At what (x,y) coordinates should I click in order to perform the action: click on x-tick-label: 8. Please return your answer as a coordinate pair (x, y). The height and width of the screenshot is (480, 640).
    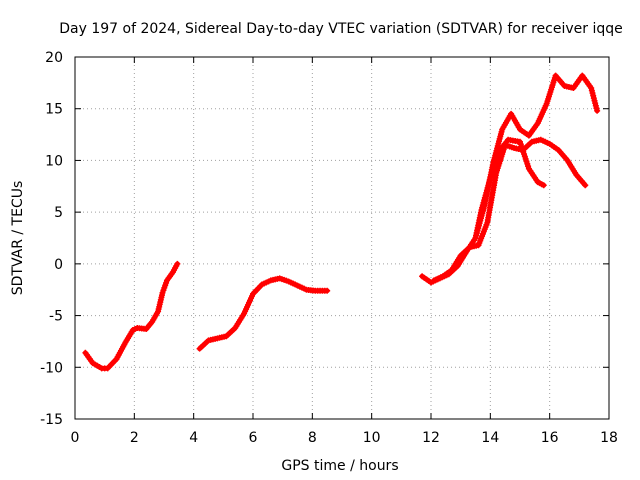
    Looking at the image, I should click on (312, 438).